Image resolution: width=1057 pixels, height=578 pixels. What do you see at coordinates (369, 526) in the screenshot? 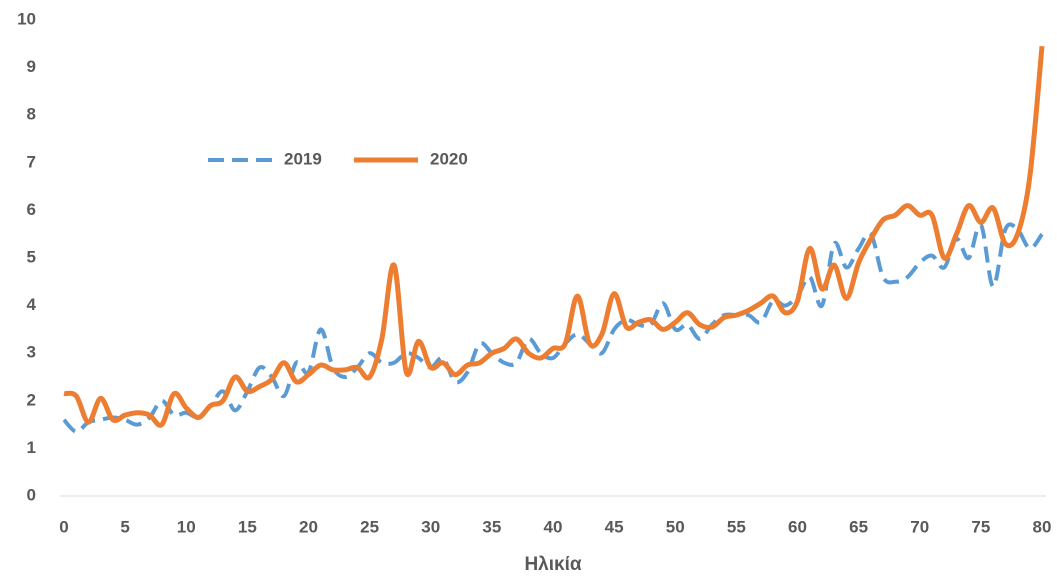
I see `x-tick-label: 25` at bounding box center [369, 526].